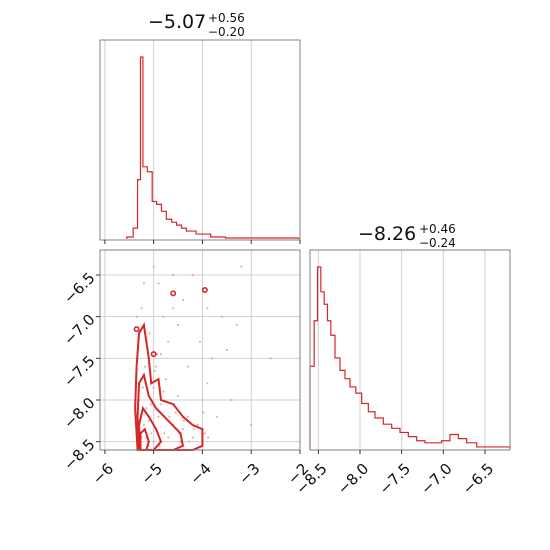  I want to click on right-axis-frame, so click(410, 350).